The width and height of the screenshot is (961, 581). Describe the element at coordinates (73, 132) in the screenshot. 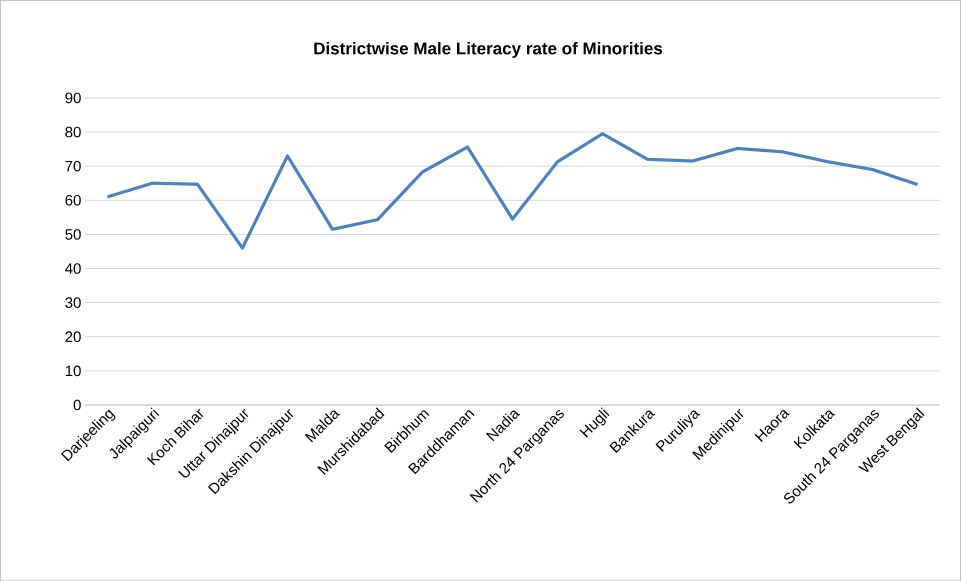

I see `y-tick-label: 80` at that location.